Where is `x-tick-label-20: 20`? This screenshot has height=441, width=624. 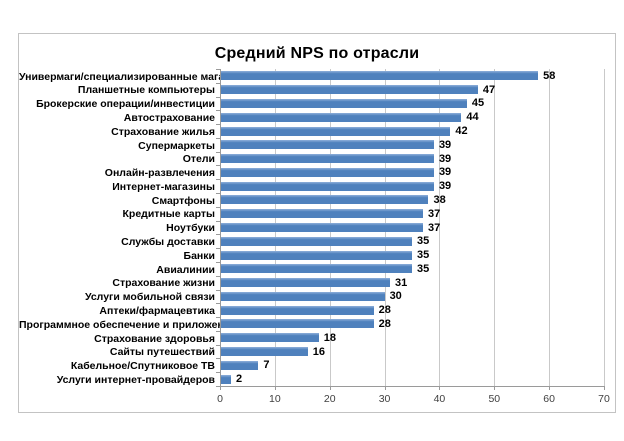 x-tick-label-20: 20 is located at coordinates (329, 399).